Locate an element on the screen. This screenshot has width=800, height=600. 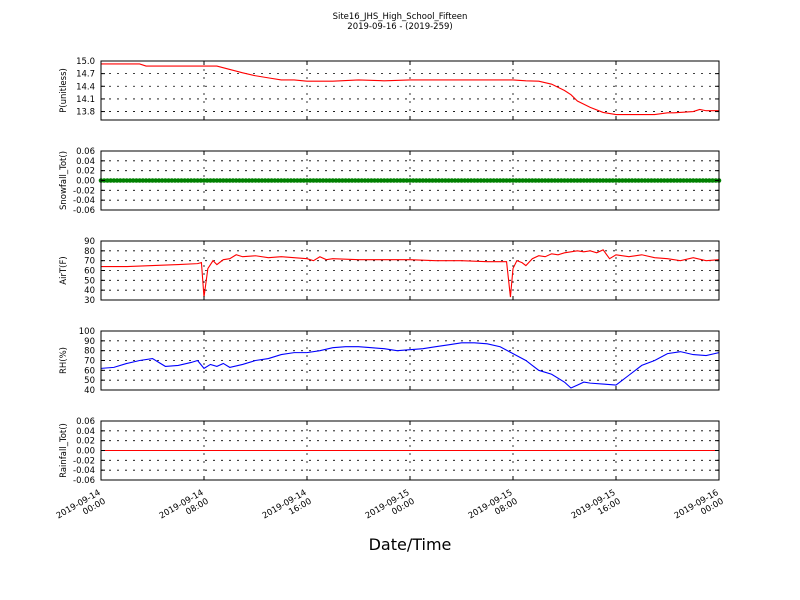
y-tick-label: 90 is located at coordinates (89, 242).